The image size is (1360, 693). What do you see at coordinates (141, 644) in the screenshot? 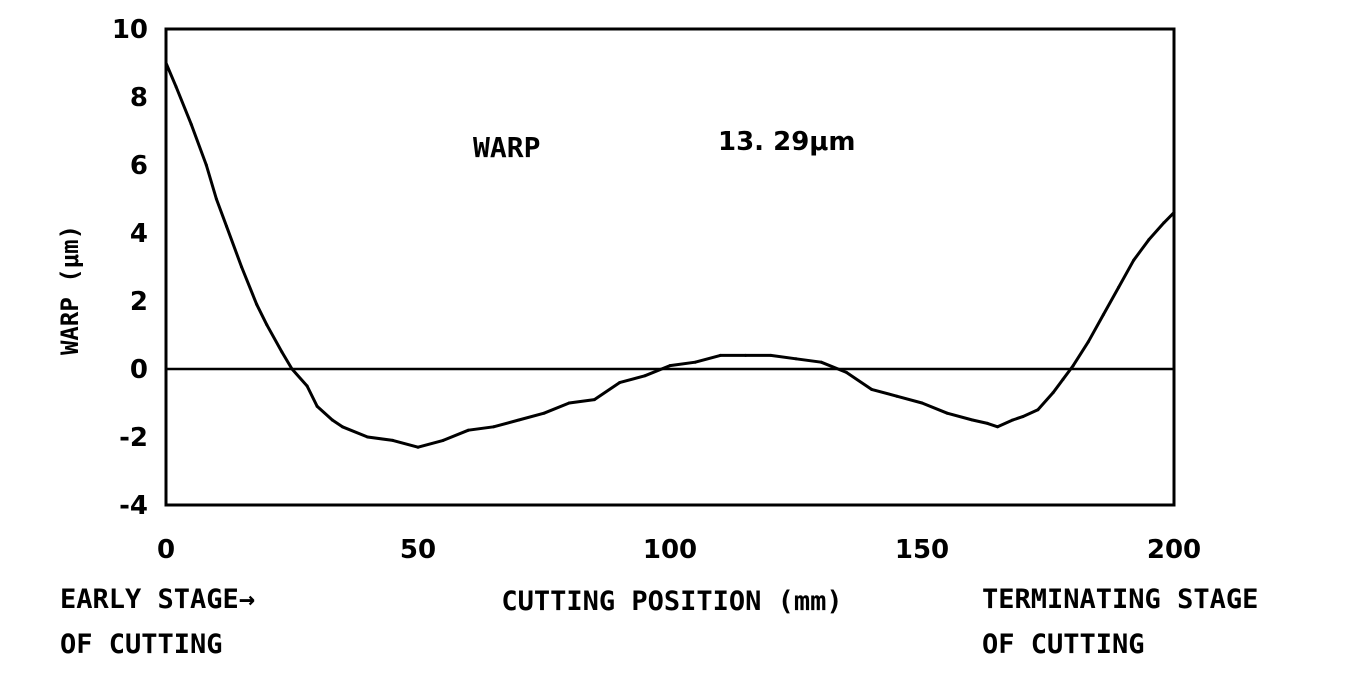
I see `x-left-note-line2: OF CUTTING` at bounding box center [141, 644].